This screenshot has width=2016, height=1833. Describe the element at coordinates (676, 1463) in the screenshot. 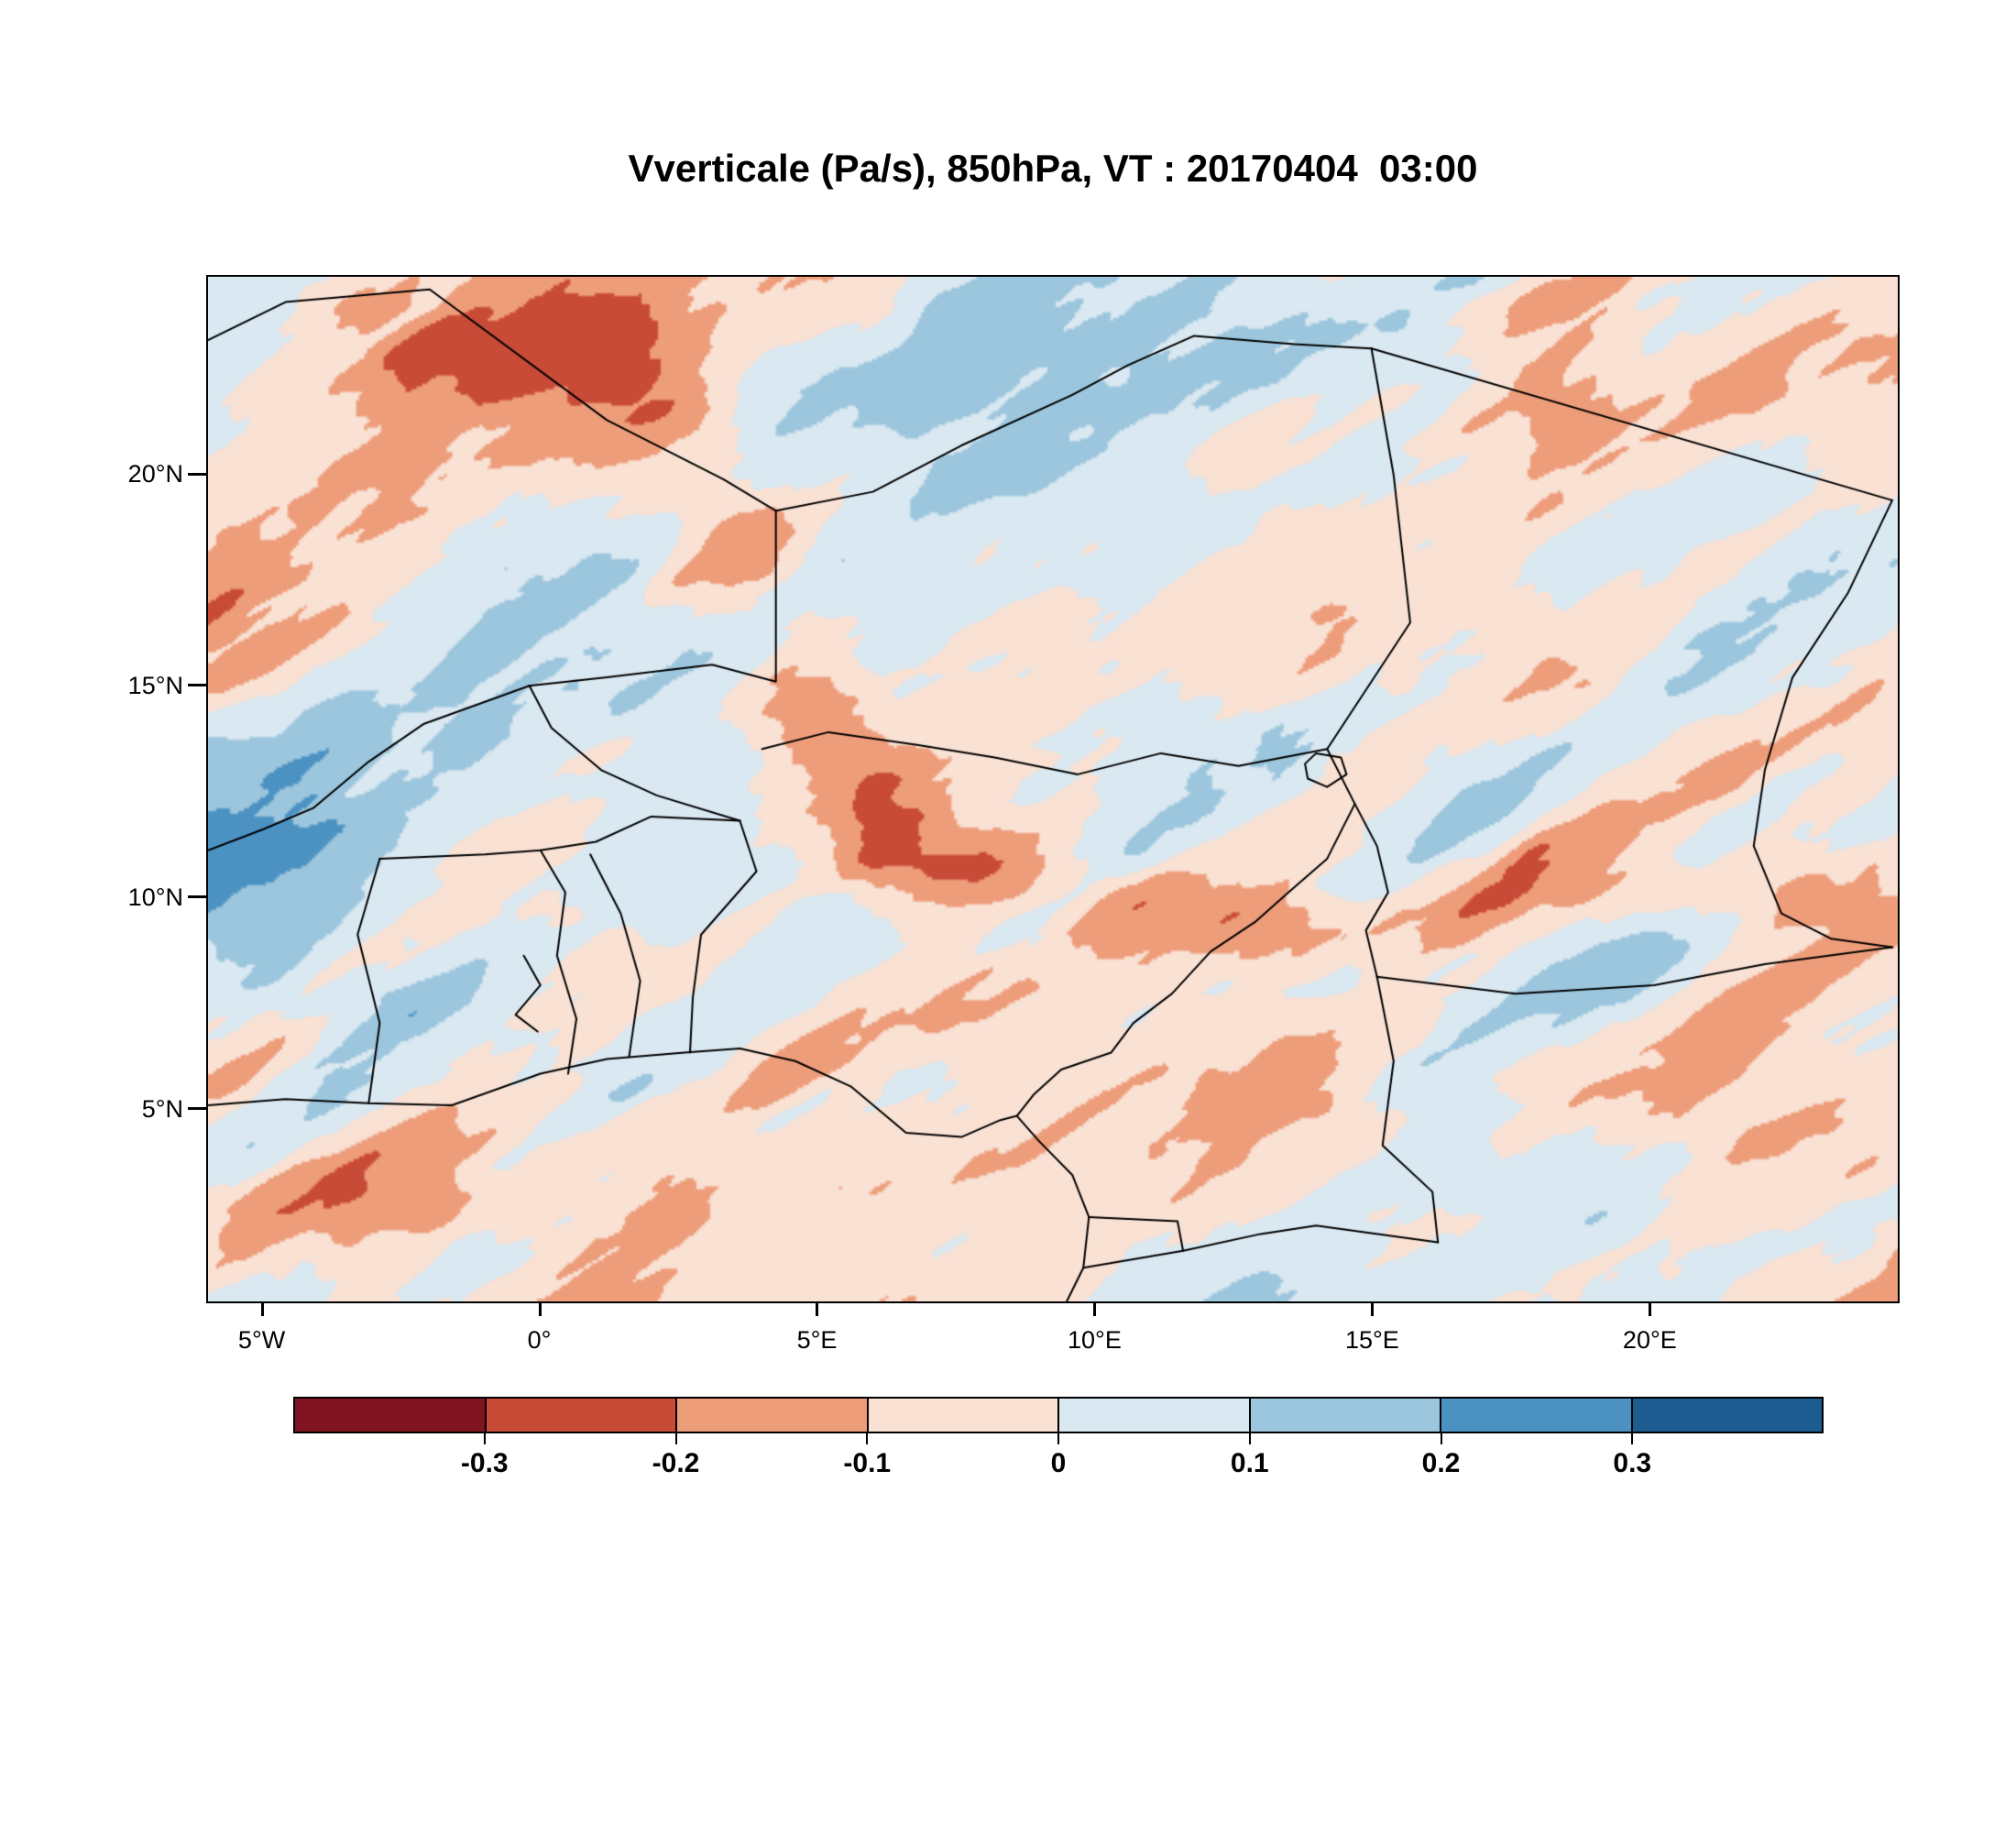

I see `colorbar-tick-label: -0.2` at that location.